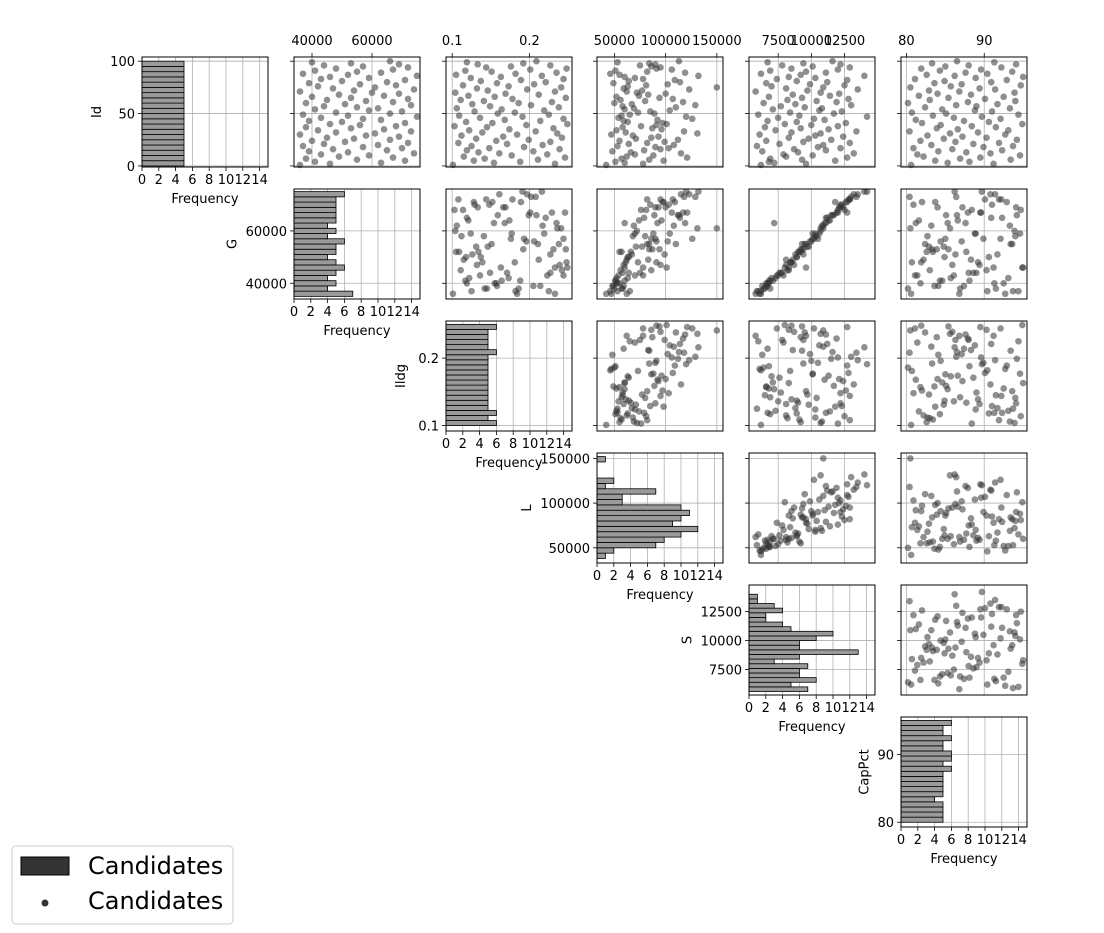 The height and width of the screenshot is (933, 1104). Describe the element at coordinates (811, 41) in the screenshot. I see `x-tick-label-top: 10000` at that location.